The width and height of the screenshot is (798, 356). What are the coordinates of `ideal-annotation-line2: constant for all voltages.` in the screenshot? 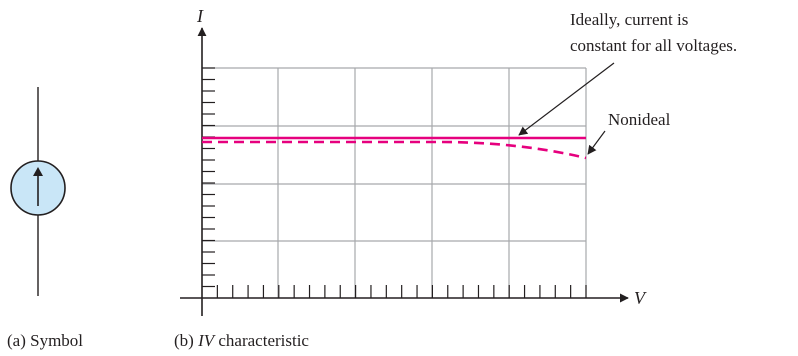 It's located at (653, 45).